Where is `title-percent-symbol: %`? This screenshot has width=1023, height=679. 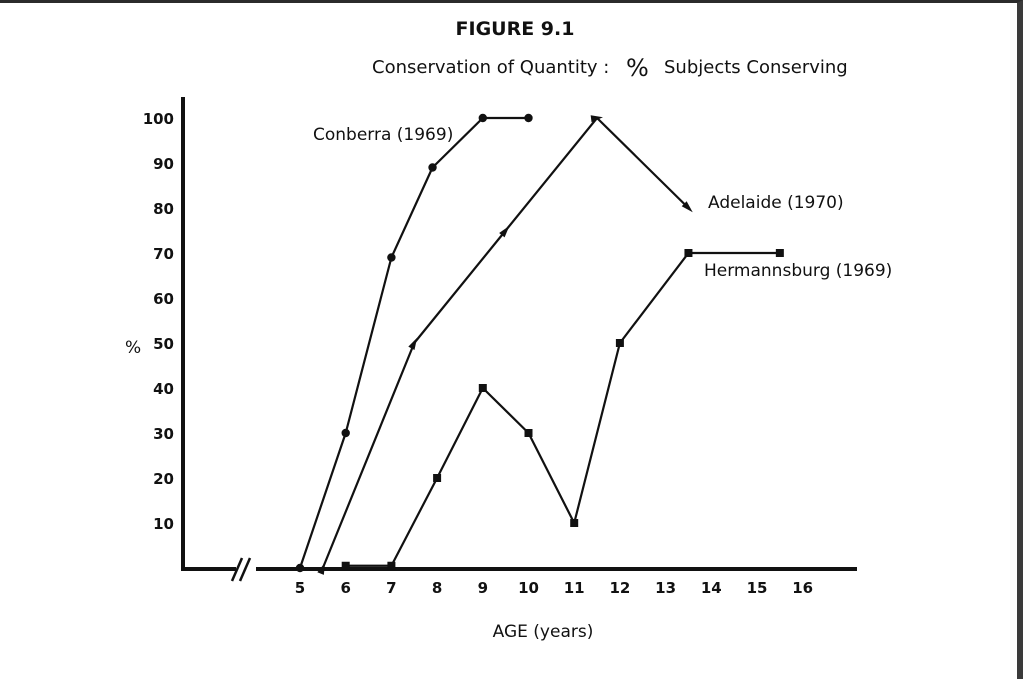 title-percent-symbol: % is located at coordinates (637, 68).